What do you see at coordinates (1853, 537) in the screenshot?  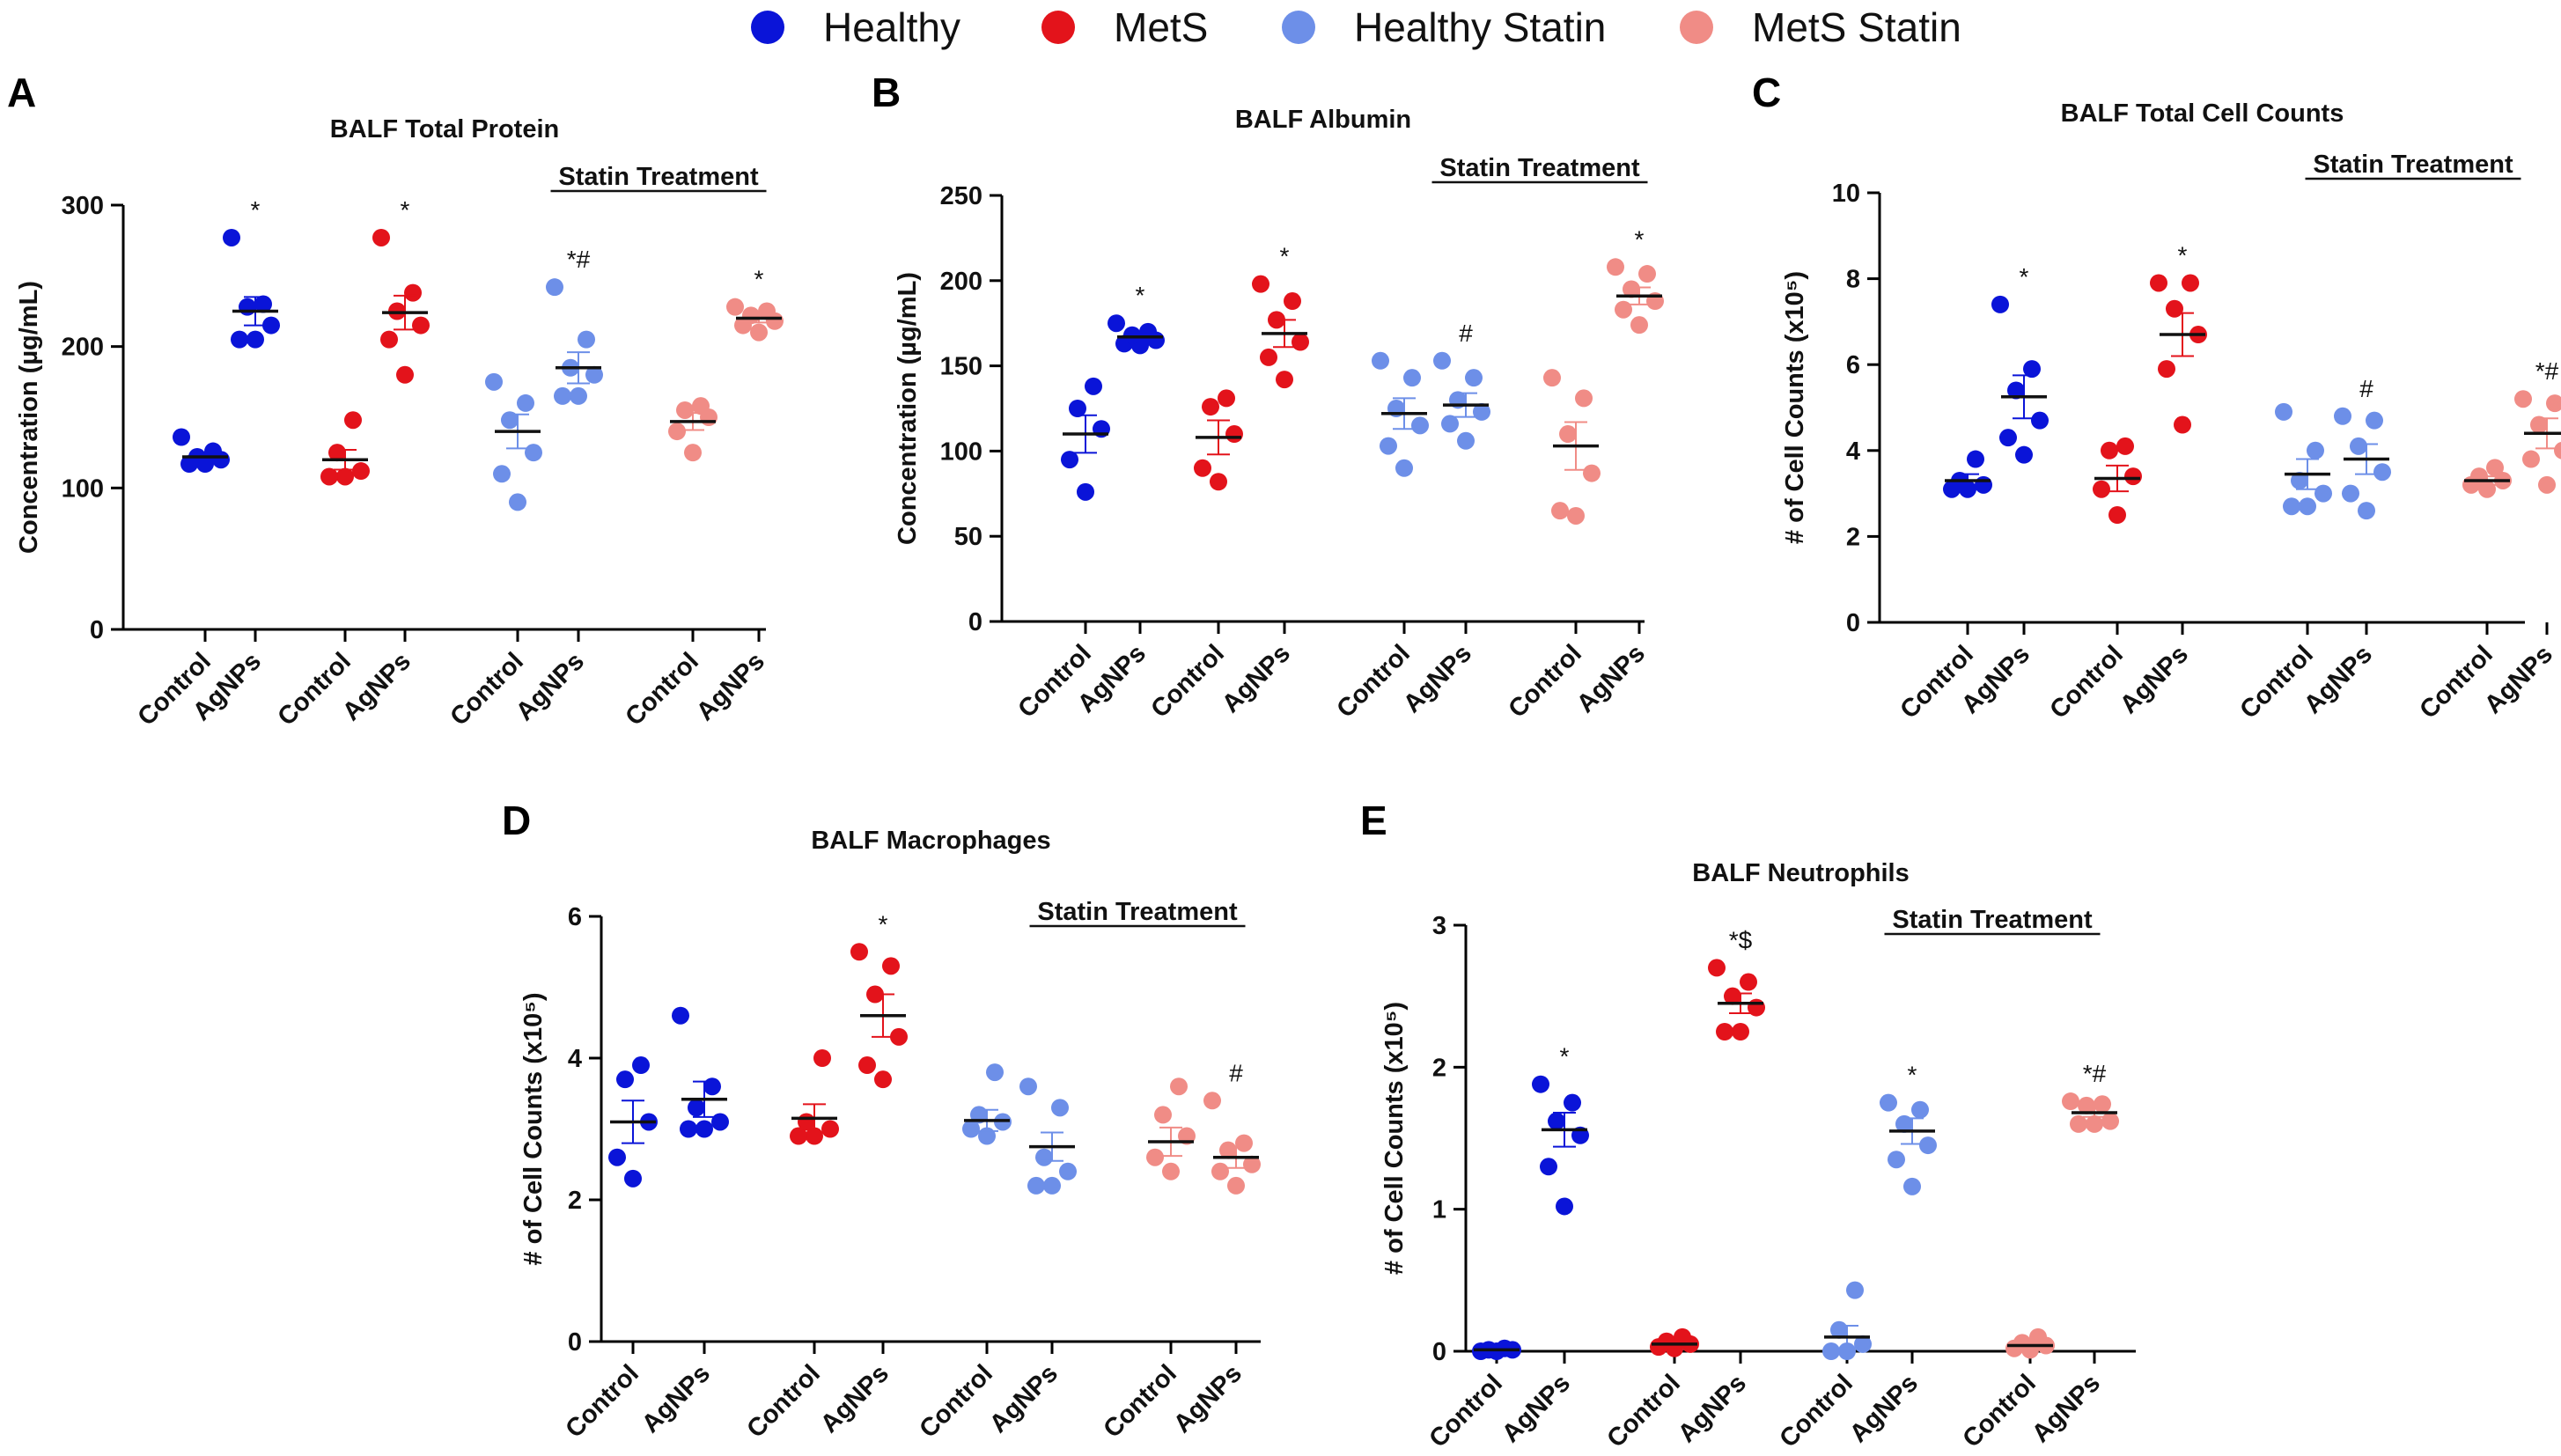 I see `panel-c-ytick-label: 2` at bounding box center [1853, 537].